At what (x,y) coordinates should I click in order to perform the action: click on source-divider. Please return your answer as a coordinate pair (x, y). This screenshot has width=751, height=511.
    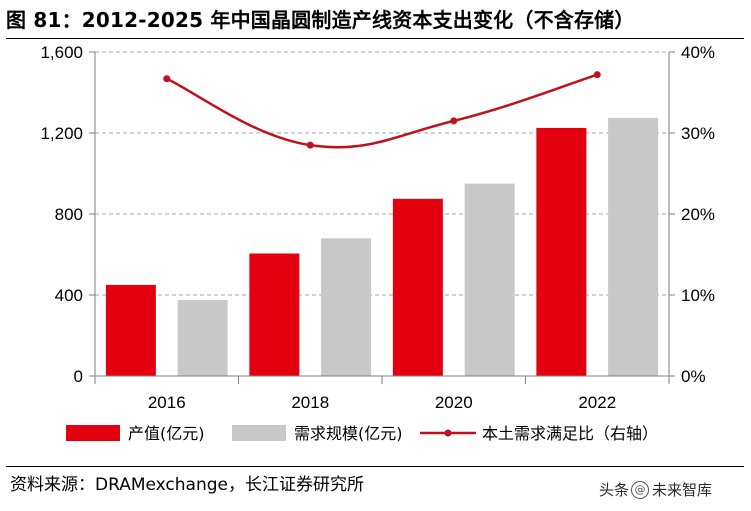
    Looking at the image, I should click on (375, 466).